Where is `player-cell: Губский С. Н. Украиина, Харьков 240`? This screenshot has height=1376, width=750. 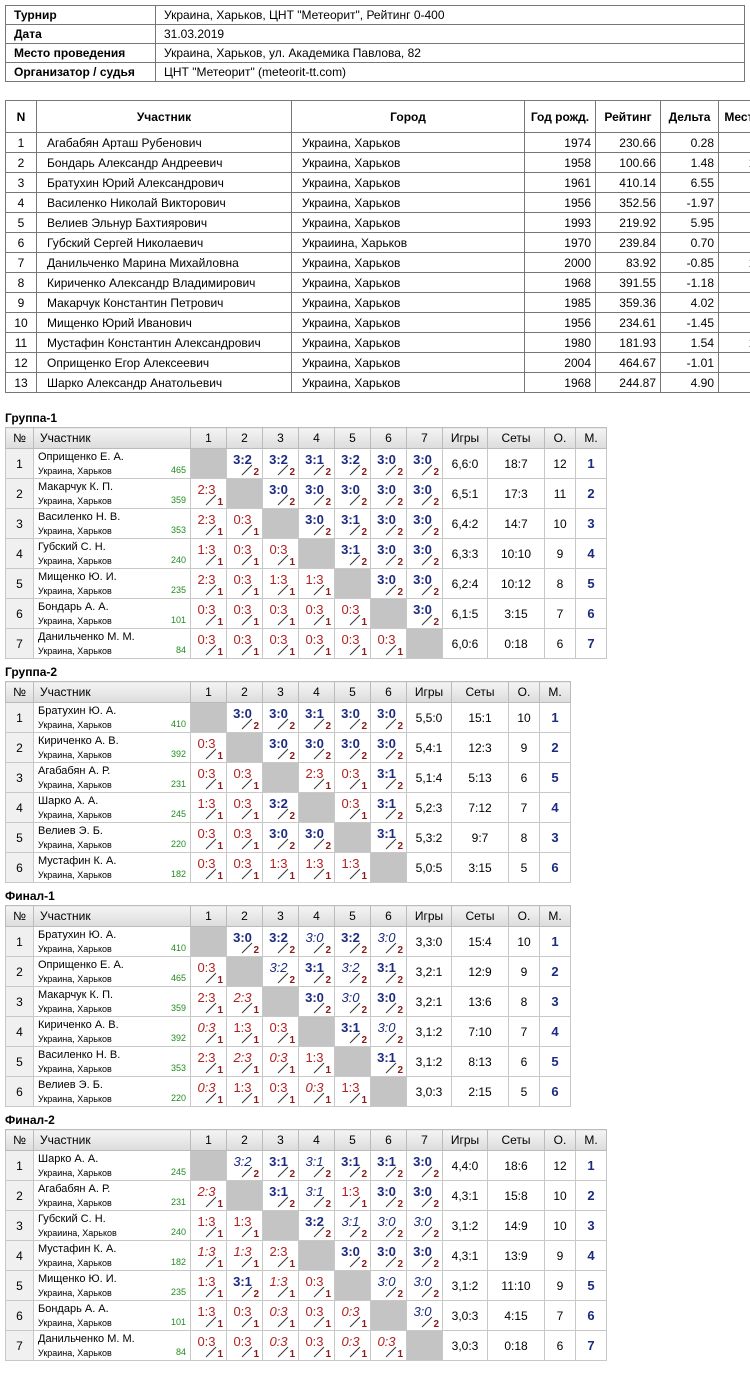 player-cell: Губский С. Н. Украиина, Харьков 240 is located at coordinates (112, 1225).